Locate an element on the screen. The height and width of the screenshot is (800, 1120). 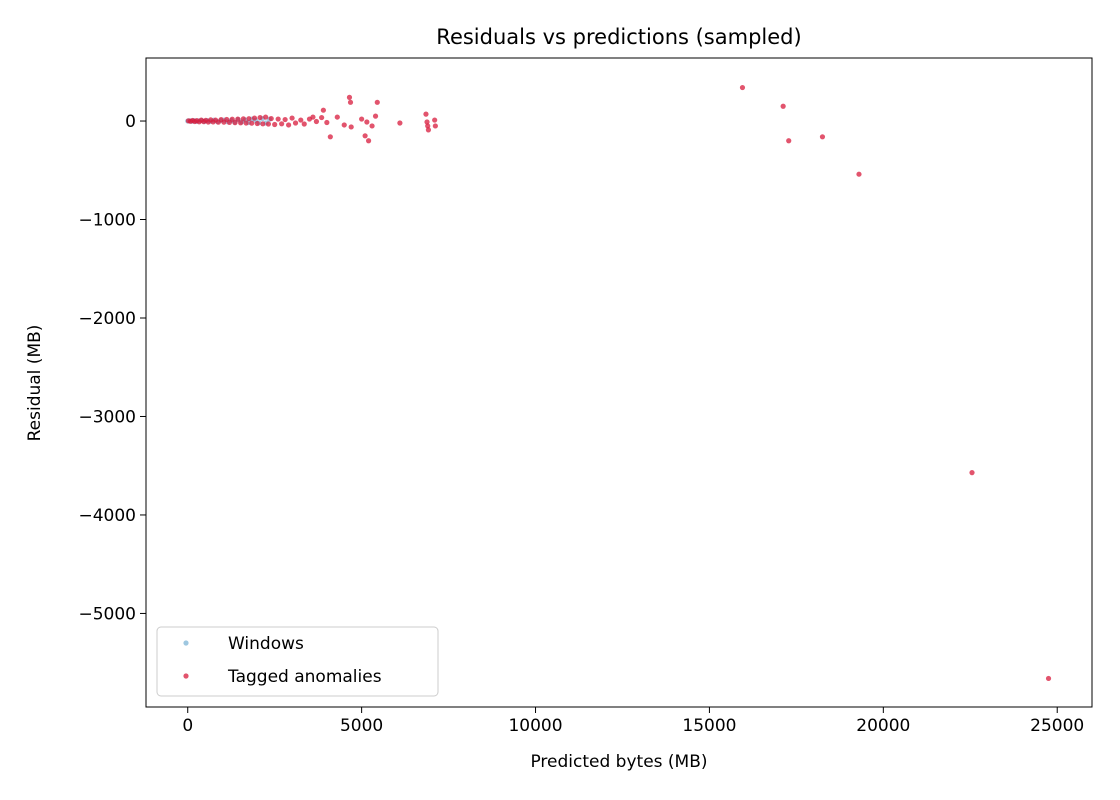
x-axis-ticks: 0 5000 10000 15000 20000 25000 is located at coordinates (633, 721).